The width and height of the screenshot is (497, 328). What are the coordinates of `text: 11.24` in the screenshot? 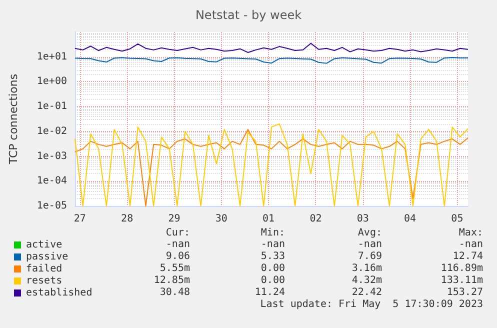 It's located at (269, 292).